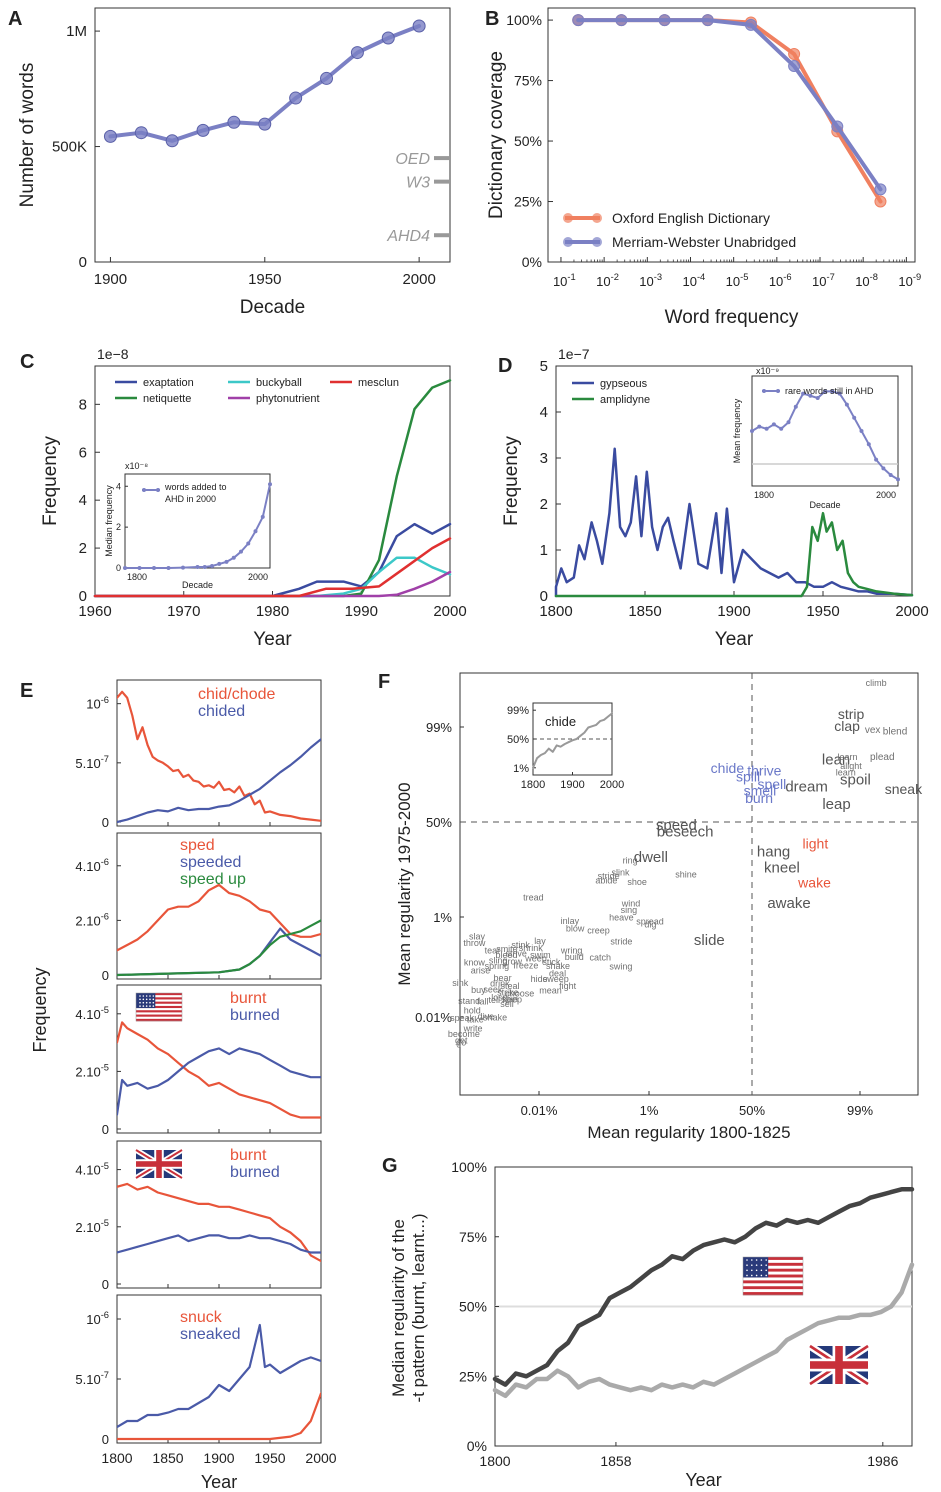  Describe the element at coordinates (572, 785) in the screenshot. I see `inset-x-tick-label: 1900` at that location.